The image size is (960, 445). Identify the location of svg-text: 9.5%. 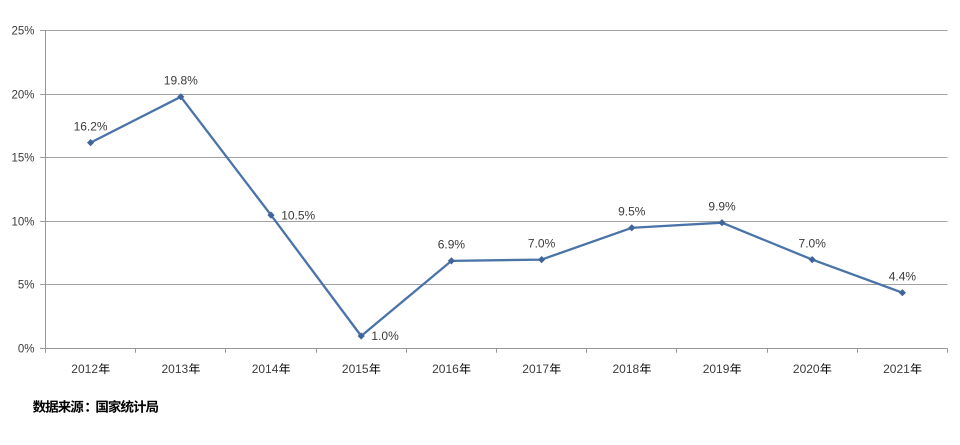
(632, 212).